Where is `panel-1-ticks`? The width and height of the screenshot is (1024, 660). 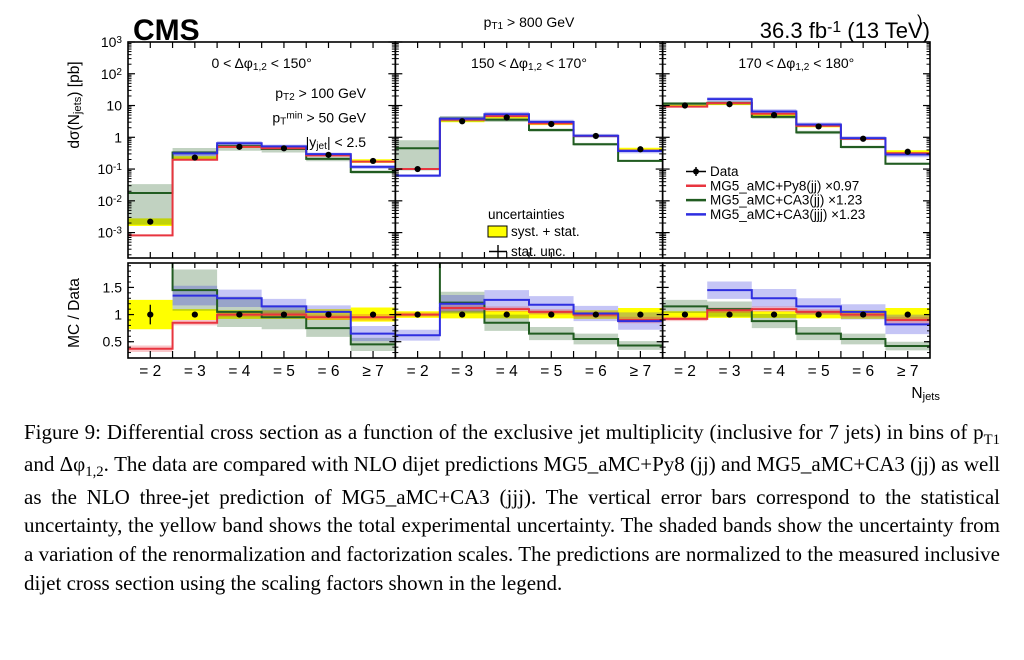
panel-1-ticks is located at coordinates (262, 199).